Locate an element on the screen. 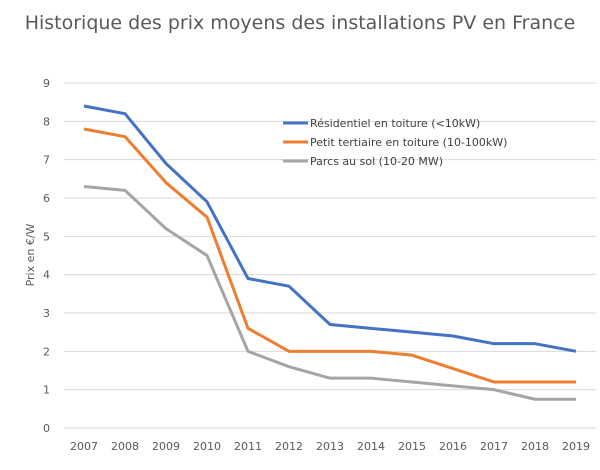 Image resolution: width=600 pixels, height=470 pixels. y-tick-label: 7 is located at coordinates (46, 160).